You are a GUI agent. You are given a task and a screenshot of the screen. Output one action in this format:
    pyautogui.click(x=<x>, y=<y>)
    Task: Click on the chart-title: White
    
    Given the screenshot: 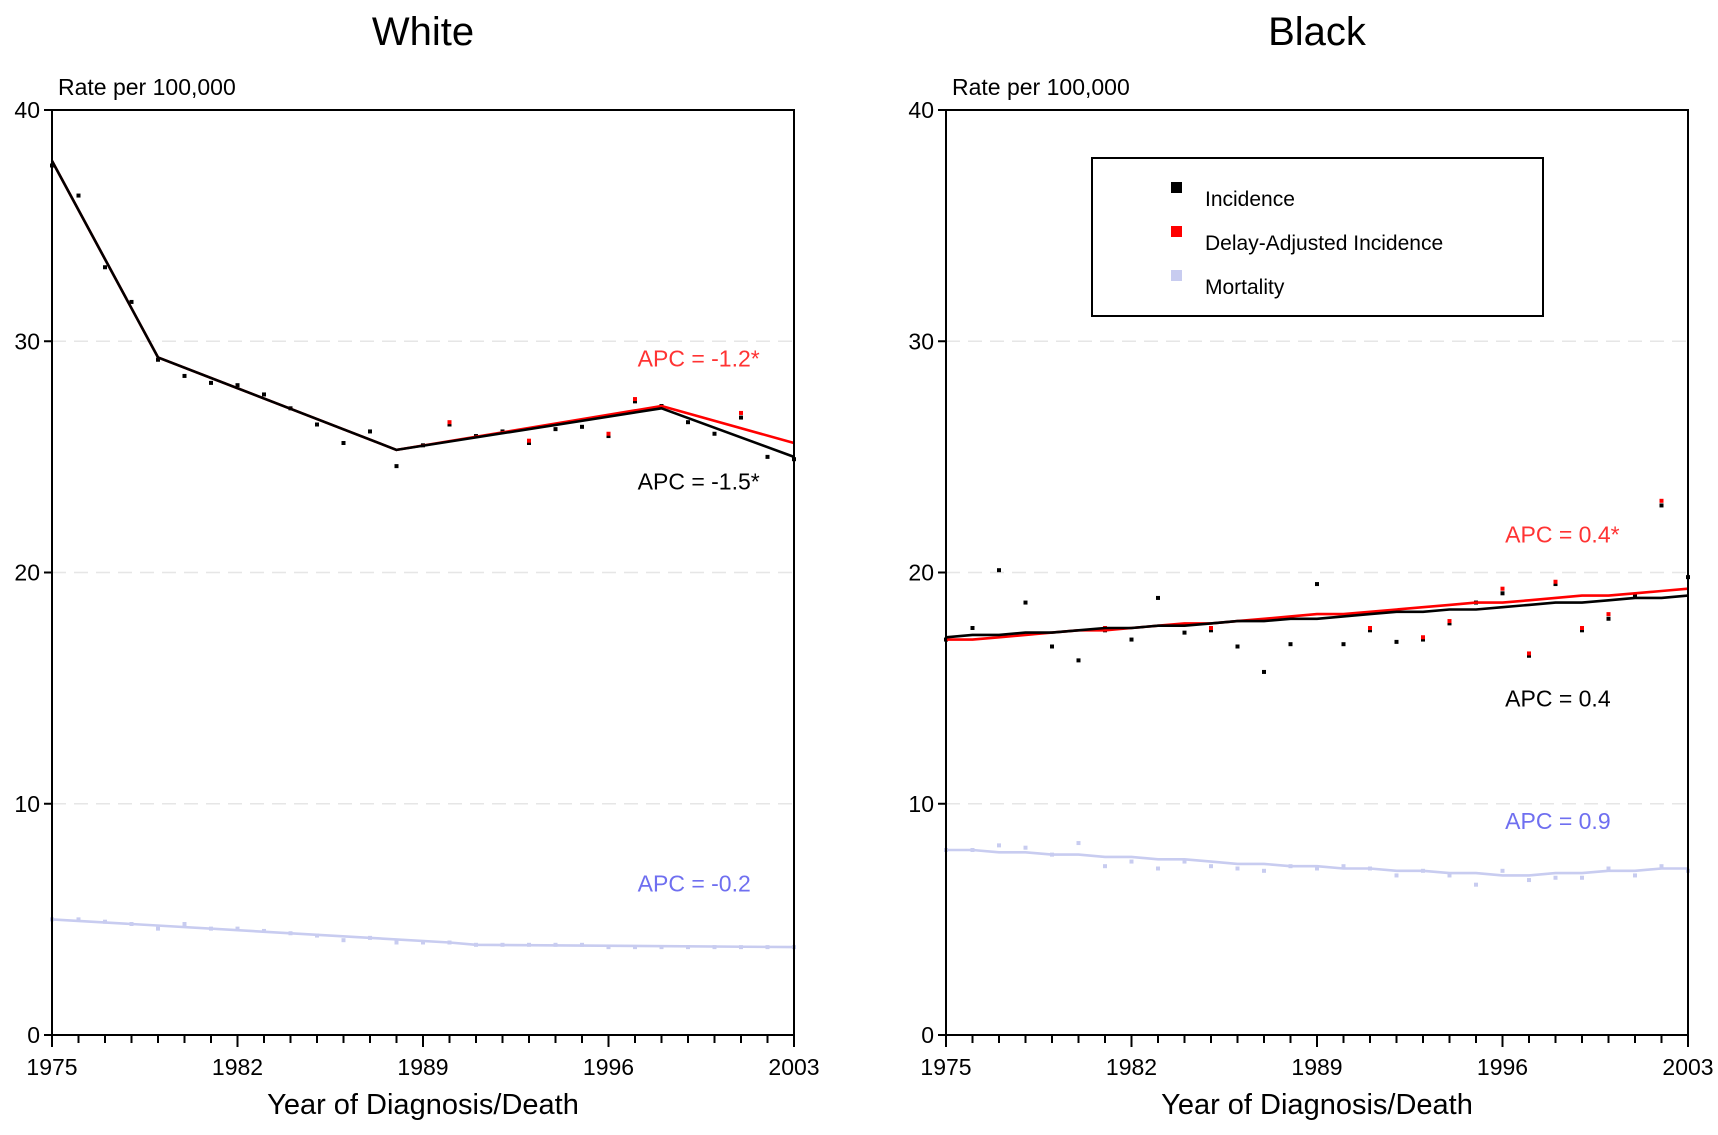 What is the action you would take?
    pyautogui.click(x=423, y=32)
    